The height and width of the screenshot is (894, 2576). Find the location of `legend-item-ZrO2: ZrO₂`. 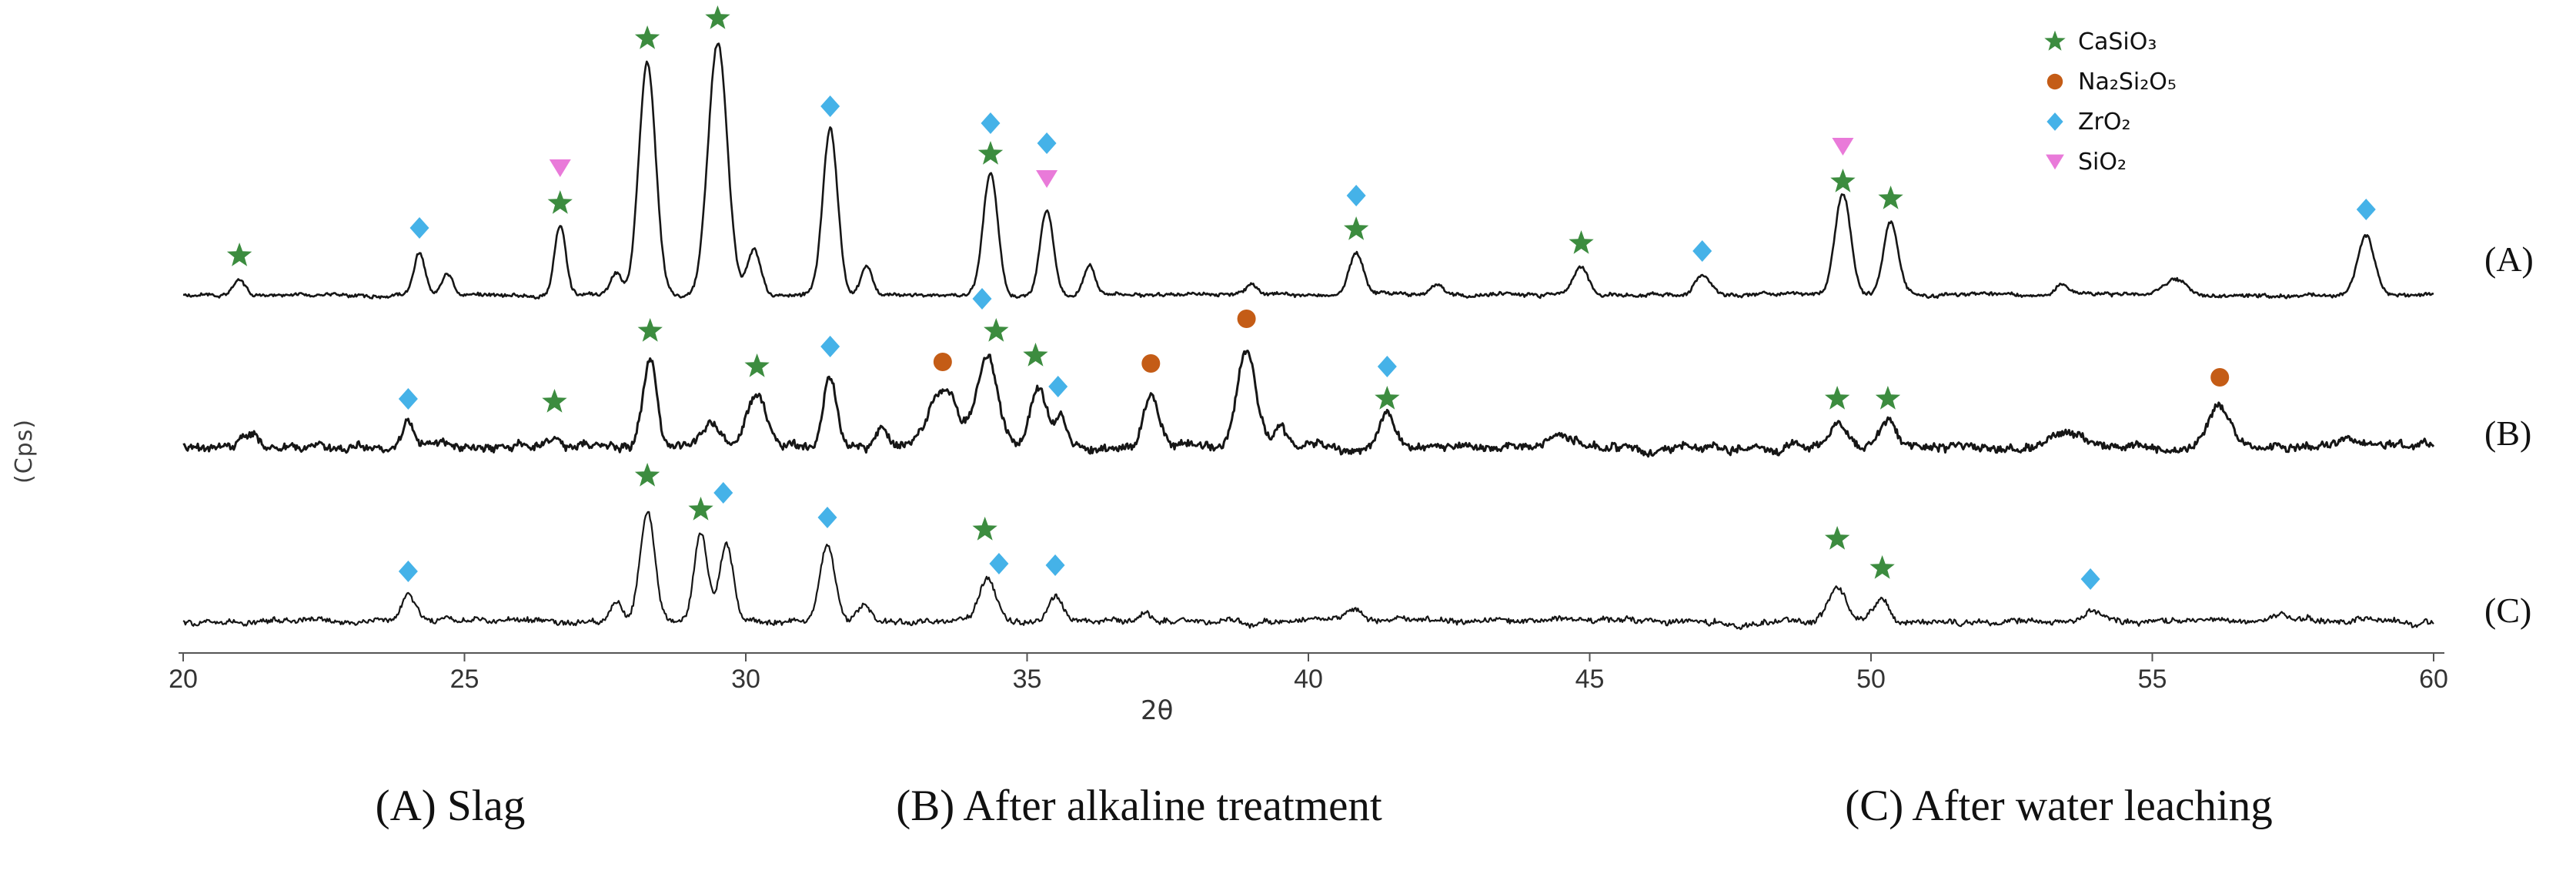

legend-item-ZrO2: ZrO₂ is located at coordinates (2109, 122).